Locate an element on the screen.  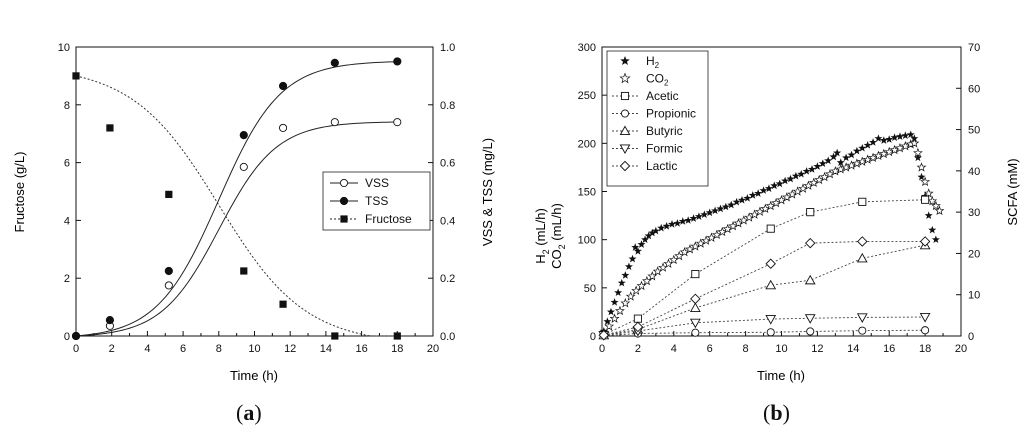
chart-b-legend-label-co2: CO2 is located at coordinates (657, 80).